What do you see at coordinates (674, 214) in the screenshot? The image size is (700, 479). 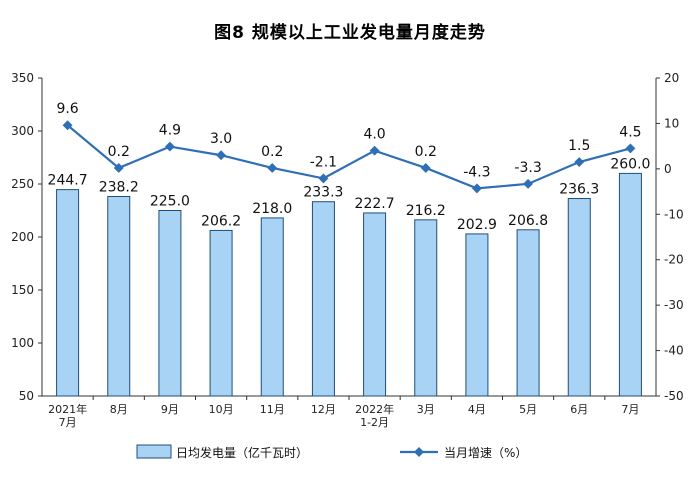 I see `right-tick-label: -10` at bounding box center [674, 214].